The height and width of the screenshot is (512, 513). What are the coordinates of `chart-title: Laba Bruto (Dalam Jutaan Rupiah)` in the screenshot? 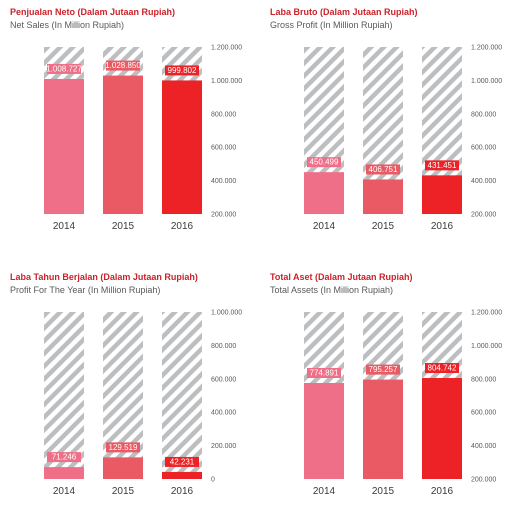 It's located at (344, 12).